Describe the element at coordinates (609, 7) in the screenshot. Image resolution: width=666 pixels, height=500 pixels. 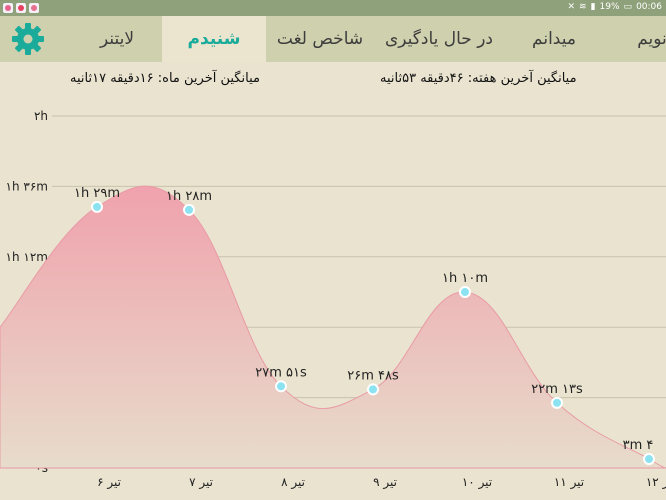
I see `battery-percent: 19%` at that location.